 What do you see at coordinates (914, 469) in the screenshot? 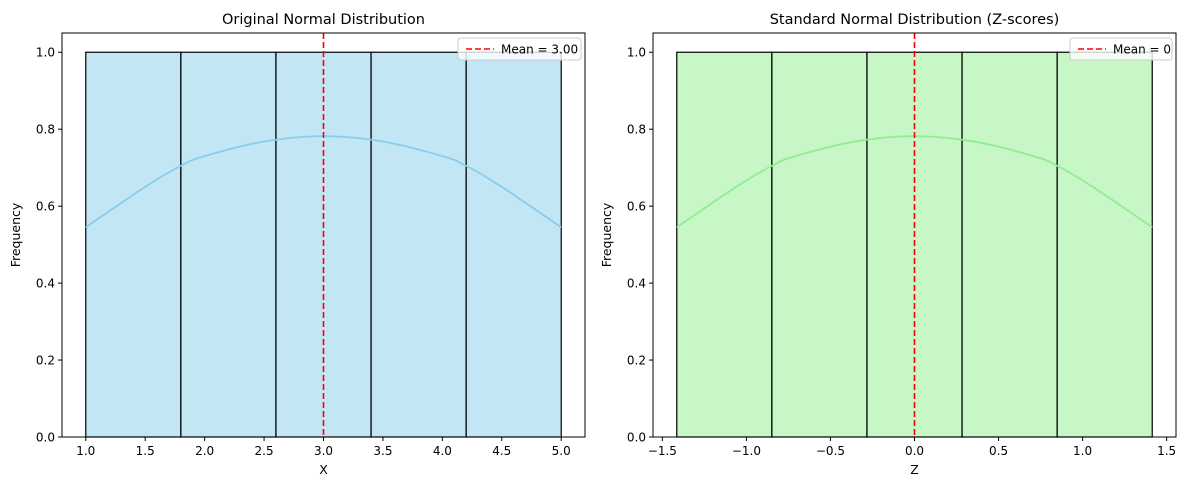
I see `chart-2-xlabel: Z` at bounding box center [914, 469].